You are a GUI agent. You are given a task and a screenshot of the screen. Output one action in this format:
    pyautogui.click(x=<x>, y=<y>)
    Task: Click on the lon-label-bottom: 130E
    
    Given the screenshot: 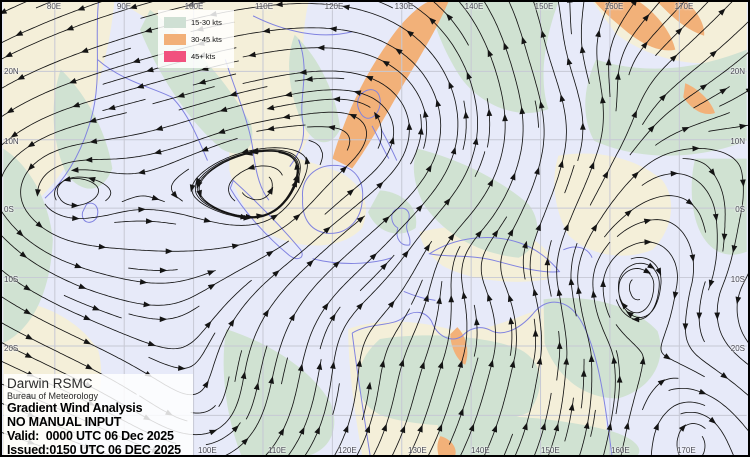 What is the action you would take?
    pyautogui.click(x=417, y=450)
    